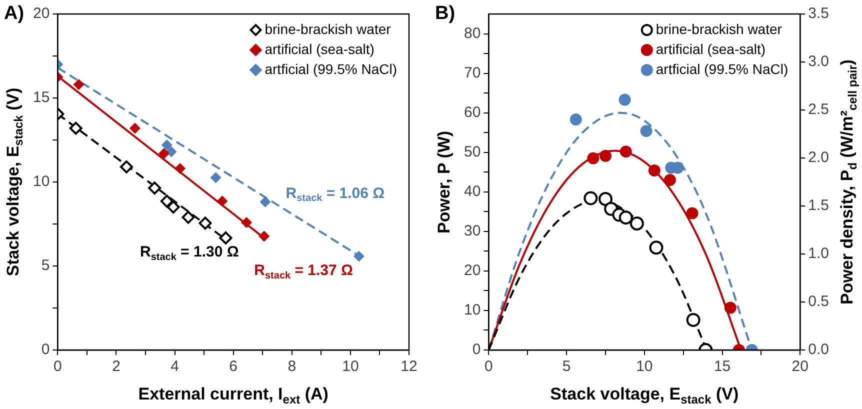  Describe the element at coordinates (45, 265) in the screenshot. I see `y-tick-label: 5` at that location.